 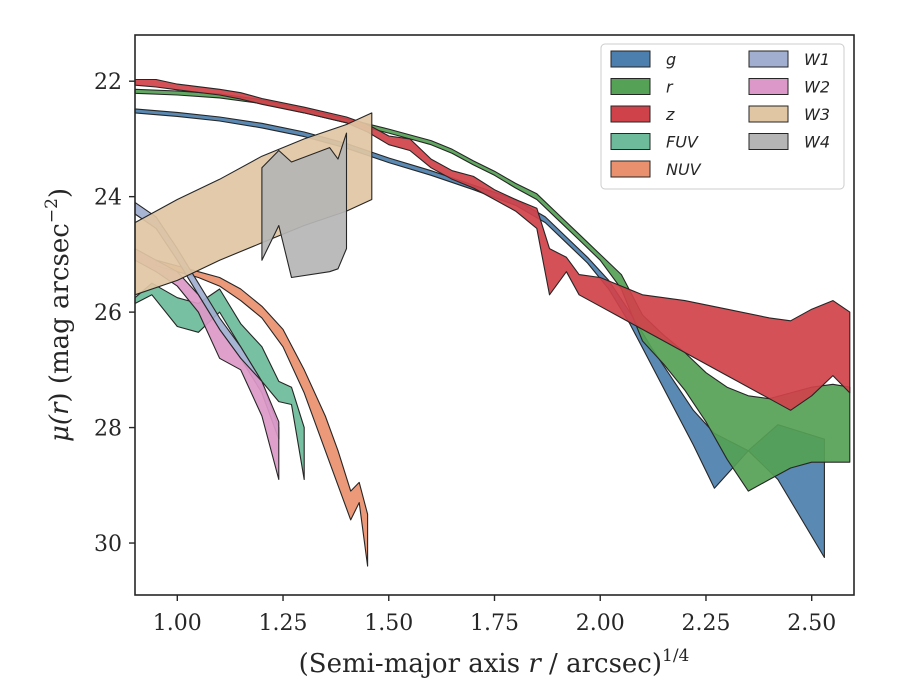 I want to click on x-axis-ticks: 1.00 1.25 1.50 1.75 2.00 2.25 2.50, so click(x=494, y=615).